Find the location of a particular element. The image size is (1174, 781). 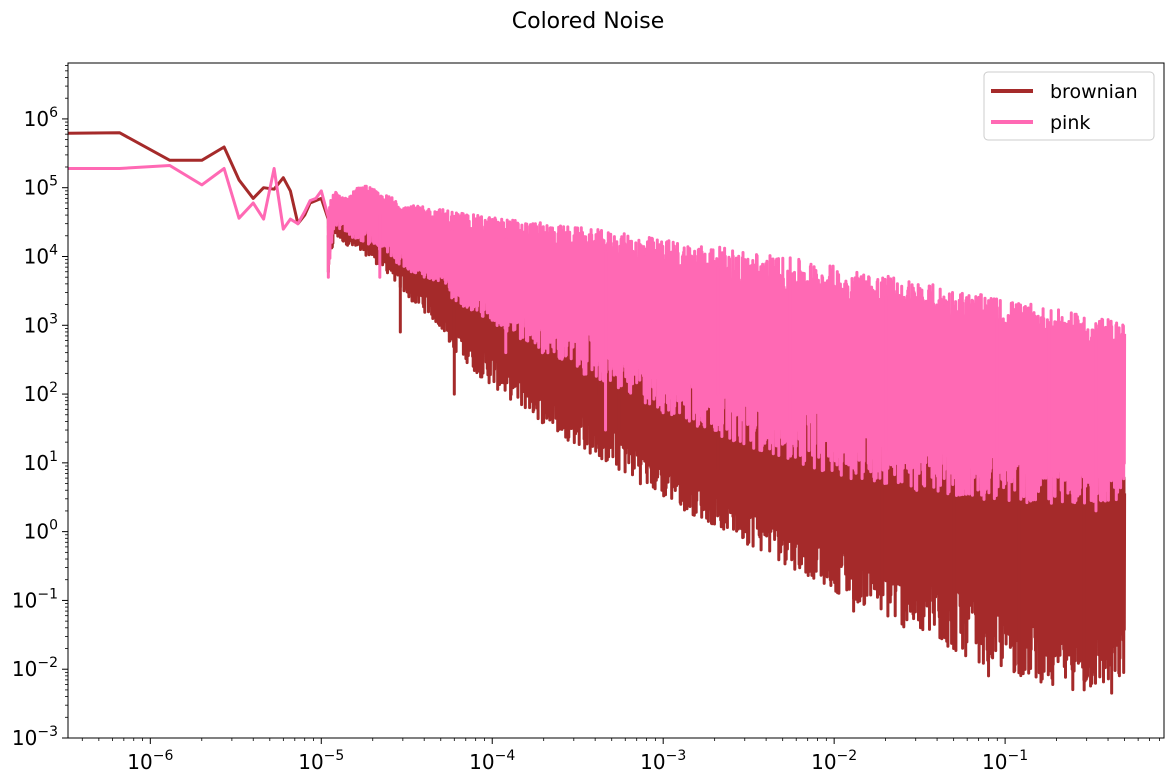

x-tick-label-0-exponent: −6 is located at coordinates (163, 756).